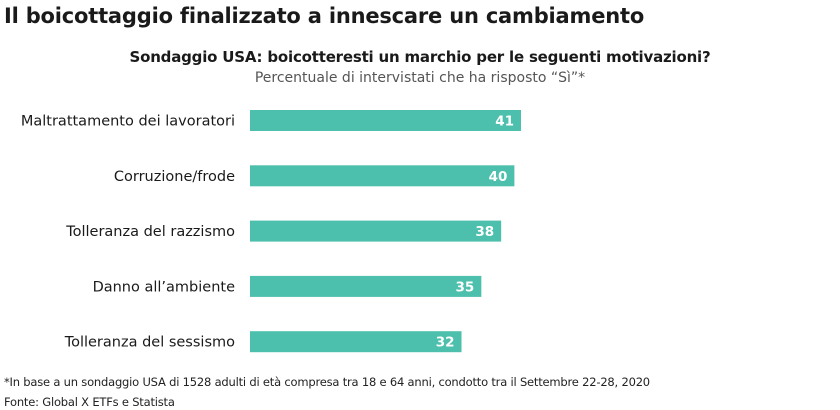  I want to click on value-label: 40, so click(498, 177).